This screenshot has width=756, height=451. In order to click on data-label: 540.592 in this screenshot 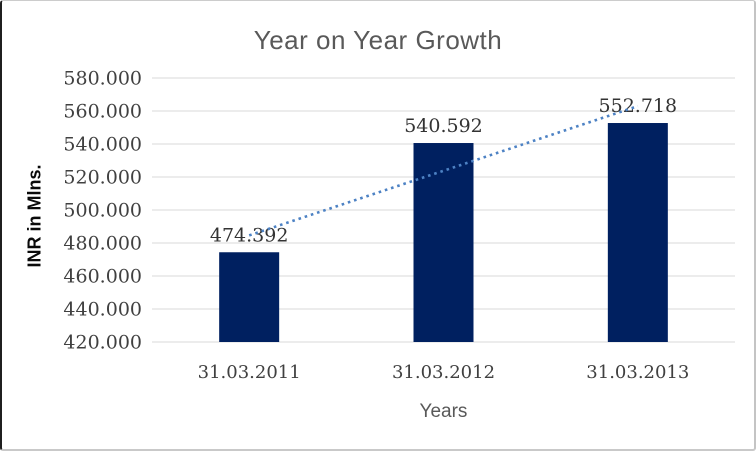, I will do `click(443, 126)`.